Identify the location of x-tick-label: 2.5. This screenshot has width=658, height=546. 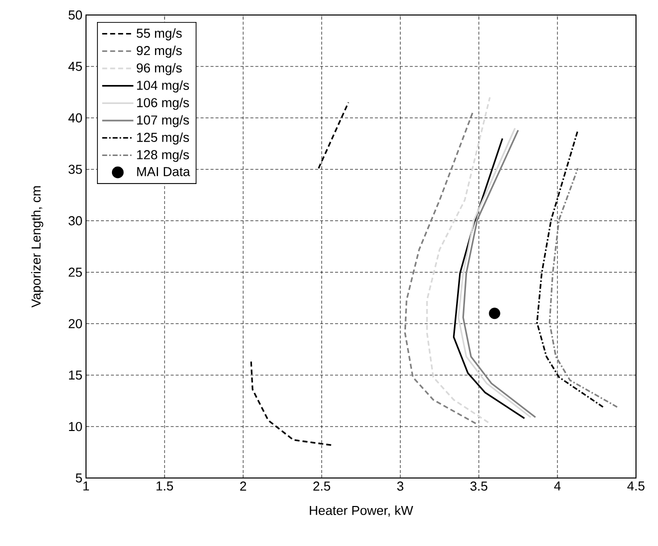
(321, 486).